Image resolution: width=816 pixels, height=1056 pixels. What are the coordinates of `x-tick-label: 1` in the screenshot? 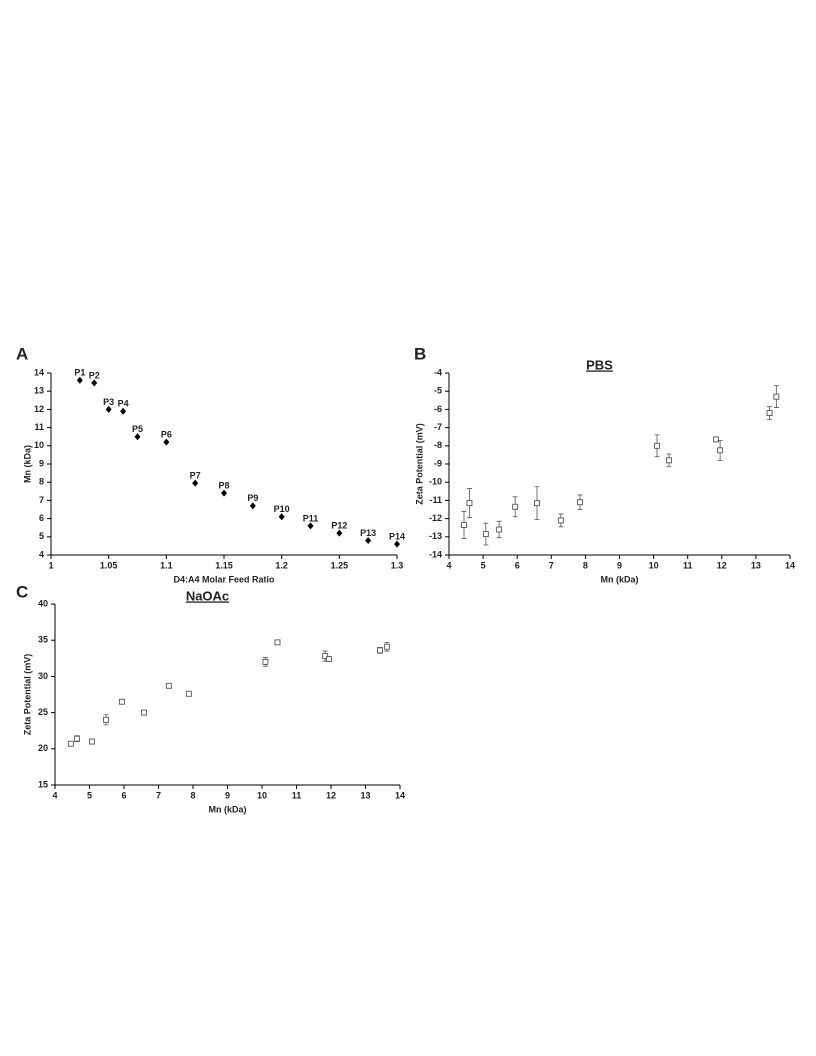 It's located at (50, 565).